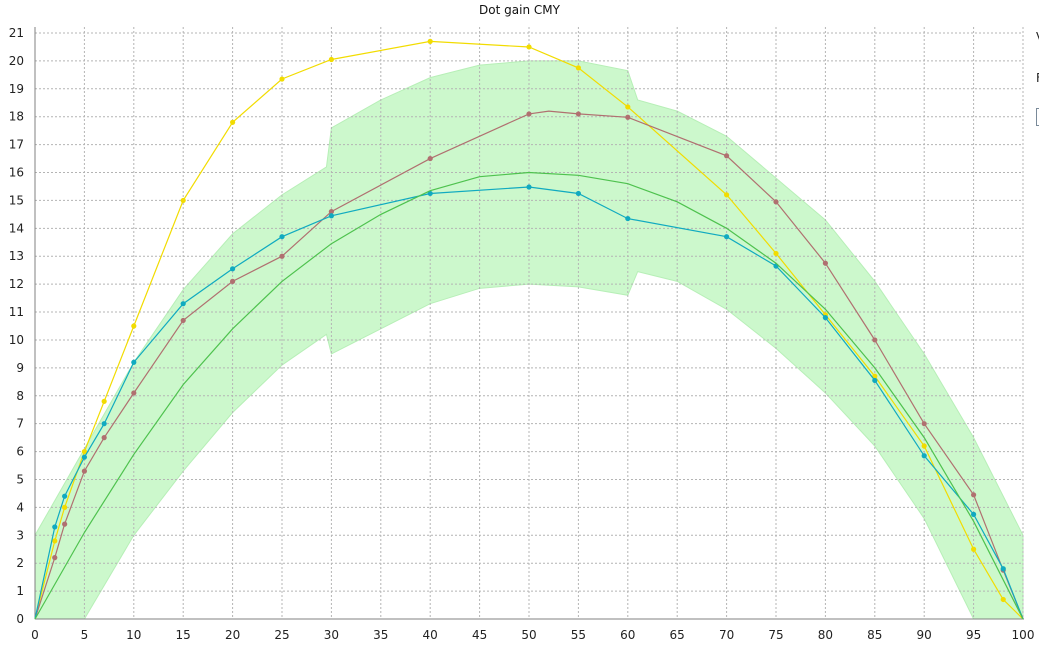 This screenshot has width=1039, height=648. What do you see at coordinates (627, 635) in the screenshot?
I see `x-tick-label: 60` at bounding box center [627, 635].